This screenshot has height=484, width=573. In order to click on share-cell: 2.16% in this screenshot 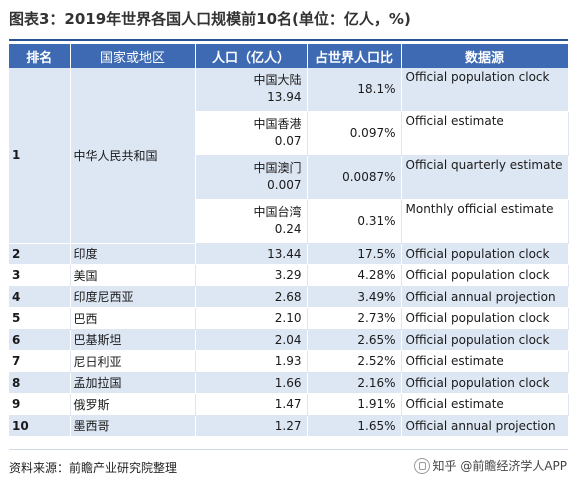, I will do `click(354, 383)`.